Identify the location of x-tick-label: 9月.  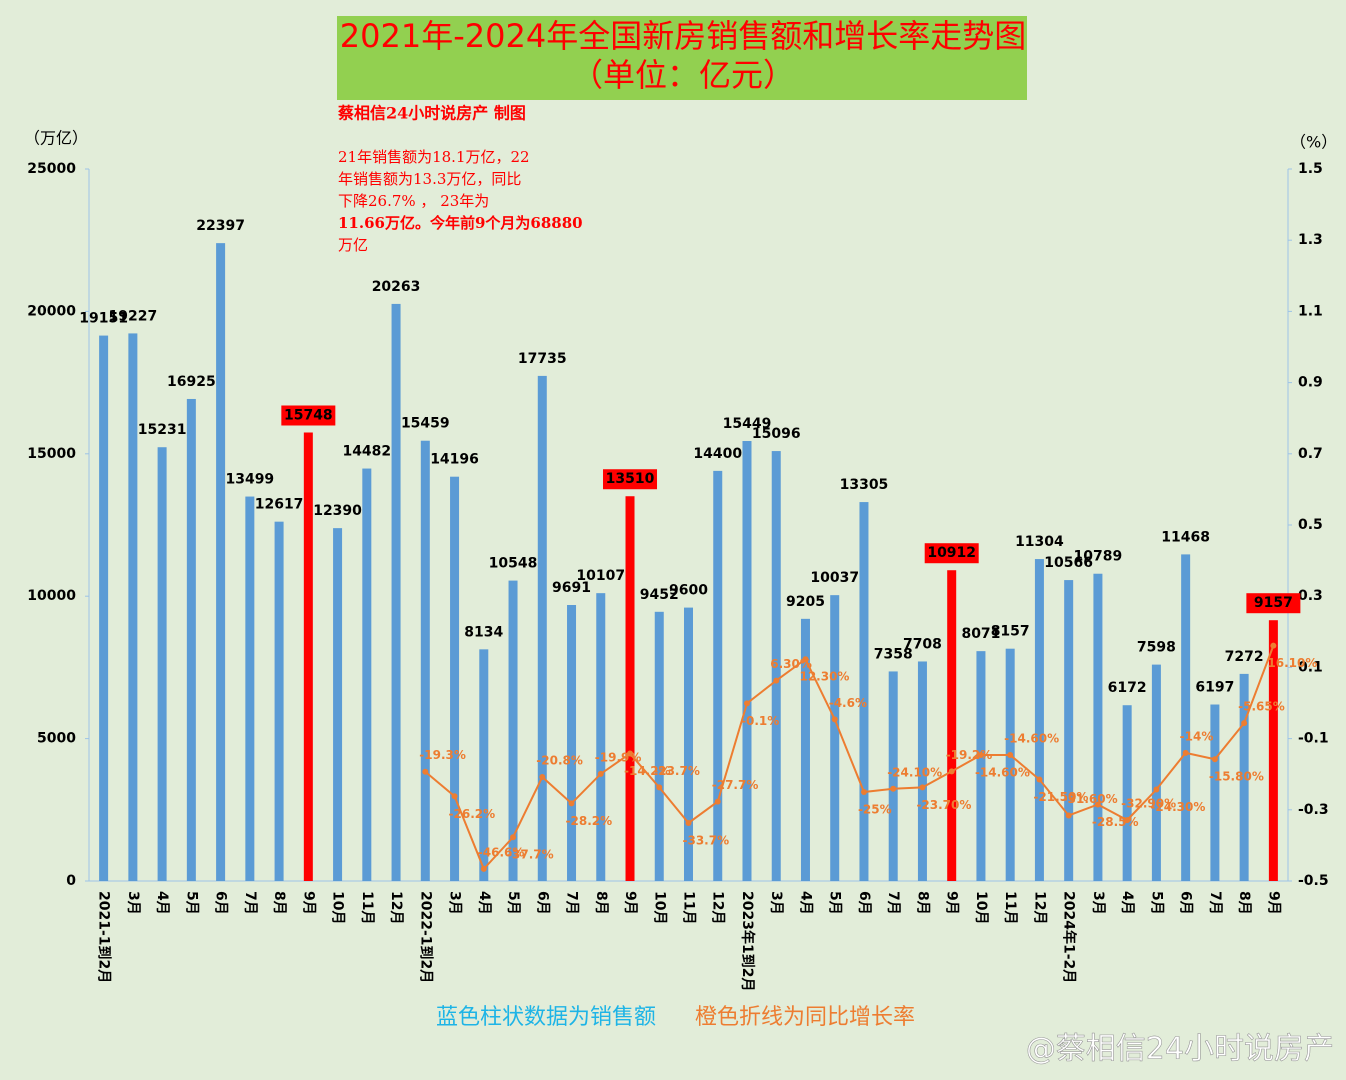
(1273, 903).